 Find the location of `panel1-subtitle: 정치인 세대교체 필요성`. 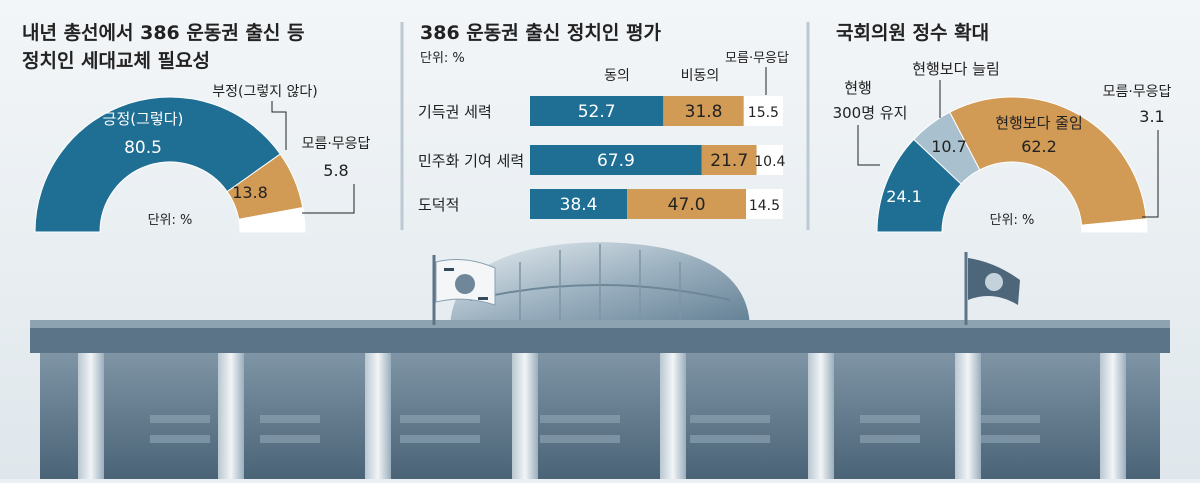

panel1-subtitle: 정치인 세대교체 필요성 is located at coordinates (116, 61).